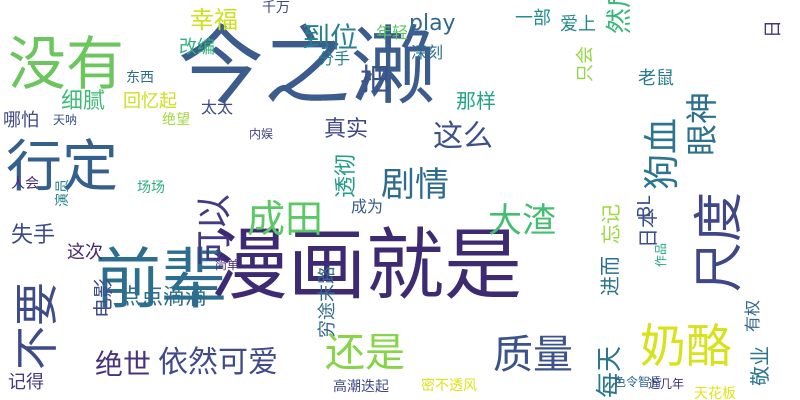 The image size is (800, 400). What do you see at coordinates (327, 302) in the screenshot?
I see `word-42: 穷途末路` at bounding box center [327, 302].